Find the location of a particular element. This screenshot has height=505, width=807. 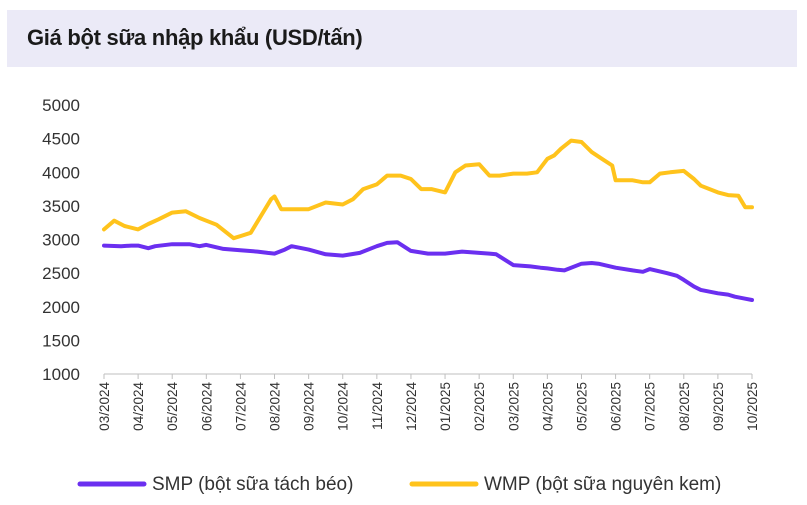

x-tick-label: 10/2025 is located at coordinates (752, 406).